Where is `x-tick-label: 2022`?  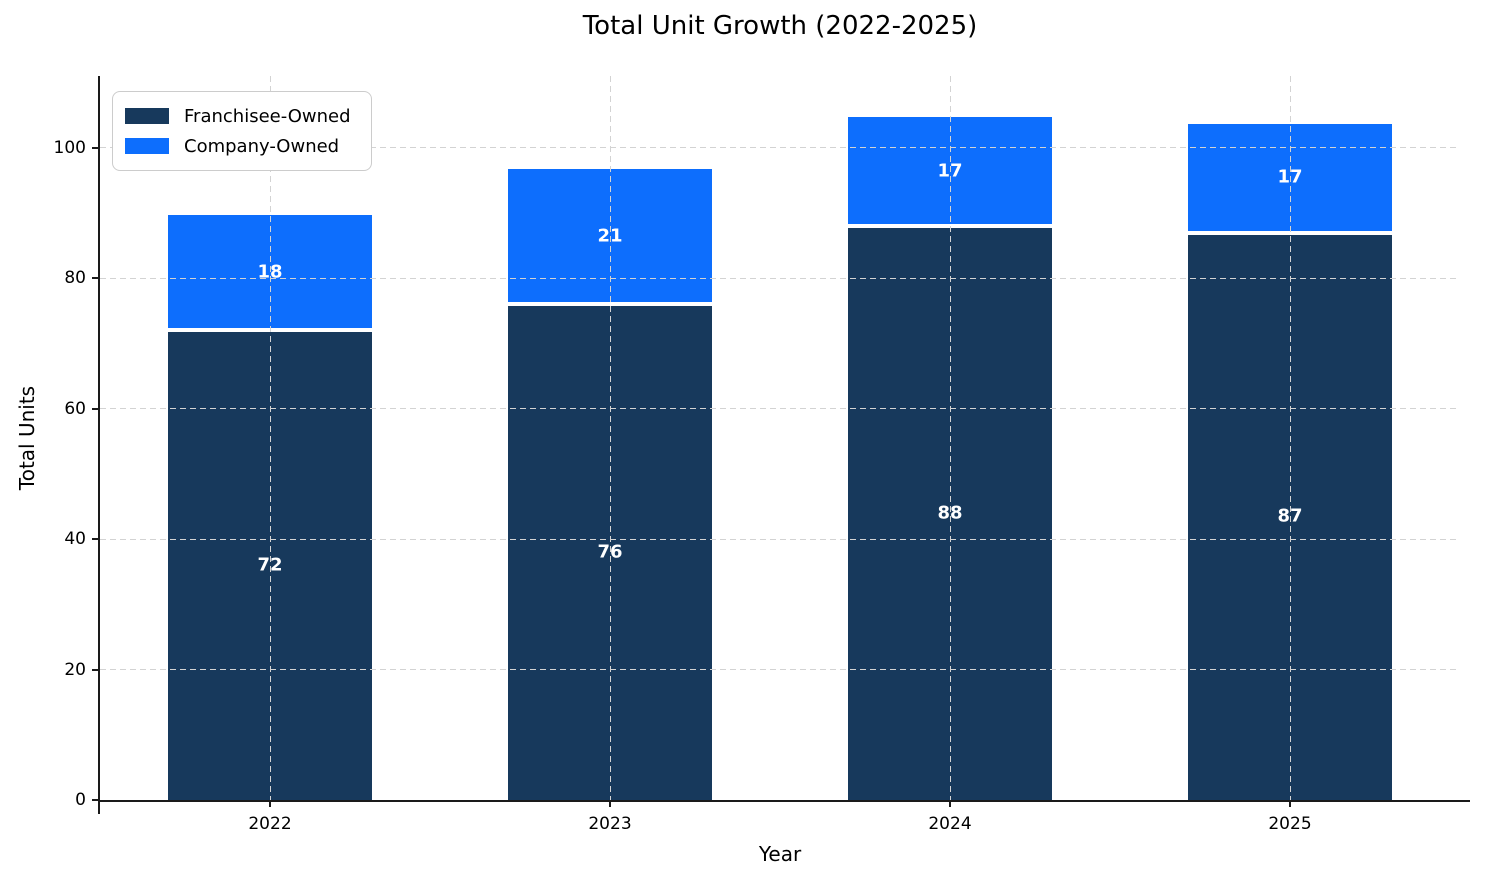 x-tick-label: 2022 is located at coordinates (270, 824).